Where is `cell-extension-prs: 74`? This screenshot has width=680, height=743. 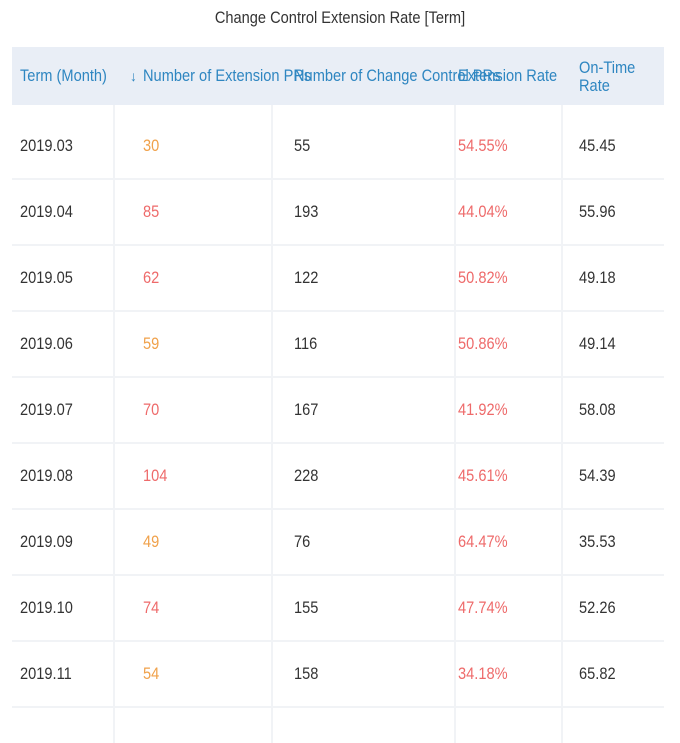 cell-extension-prs: 74 is located at coordinates (151, 607).